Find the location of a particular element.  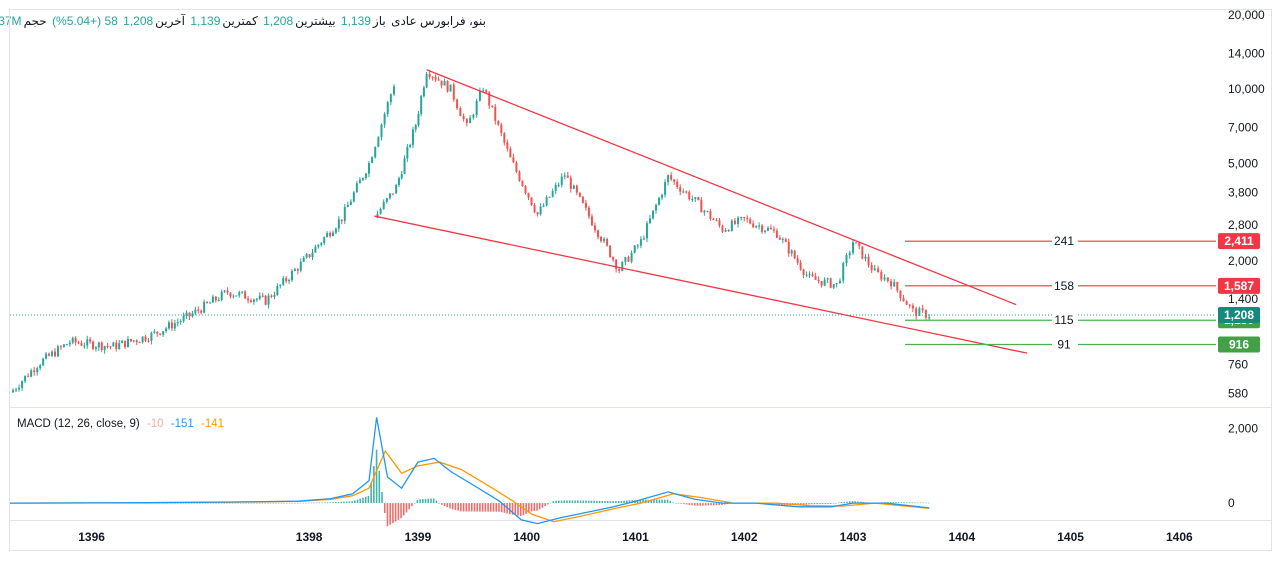

target-level-label: 241 is located at coordinates (1064, 241).